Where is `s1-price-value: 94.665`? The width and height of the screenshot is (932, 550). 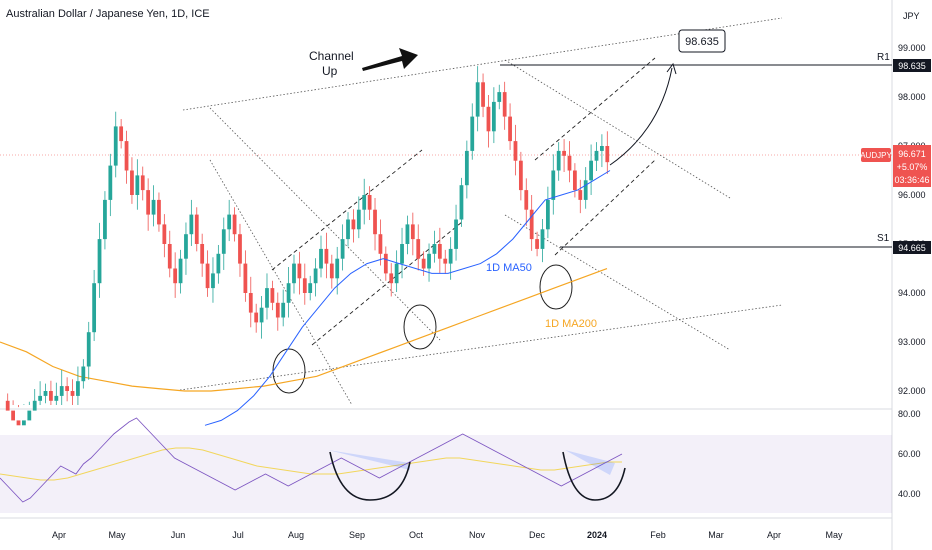 s1-price-value: 94.665 is located at coordinates (912, 248).